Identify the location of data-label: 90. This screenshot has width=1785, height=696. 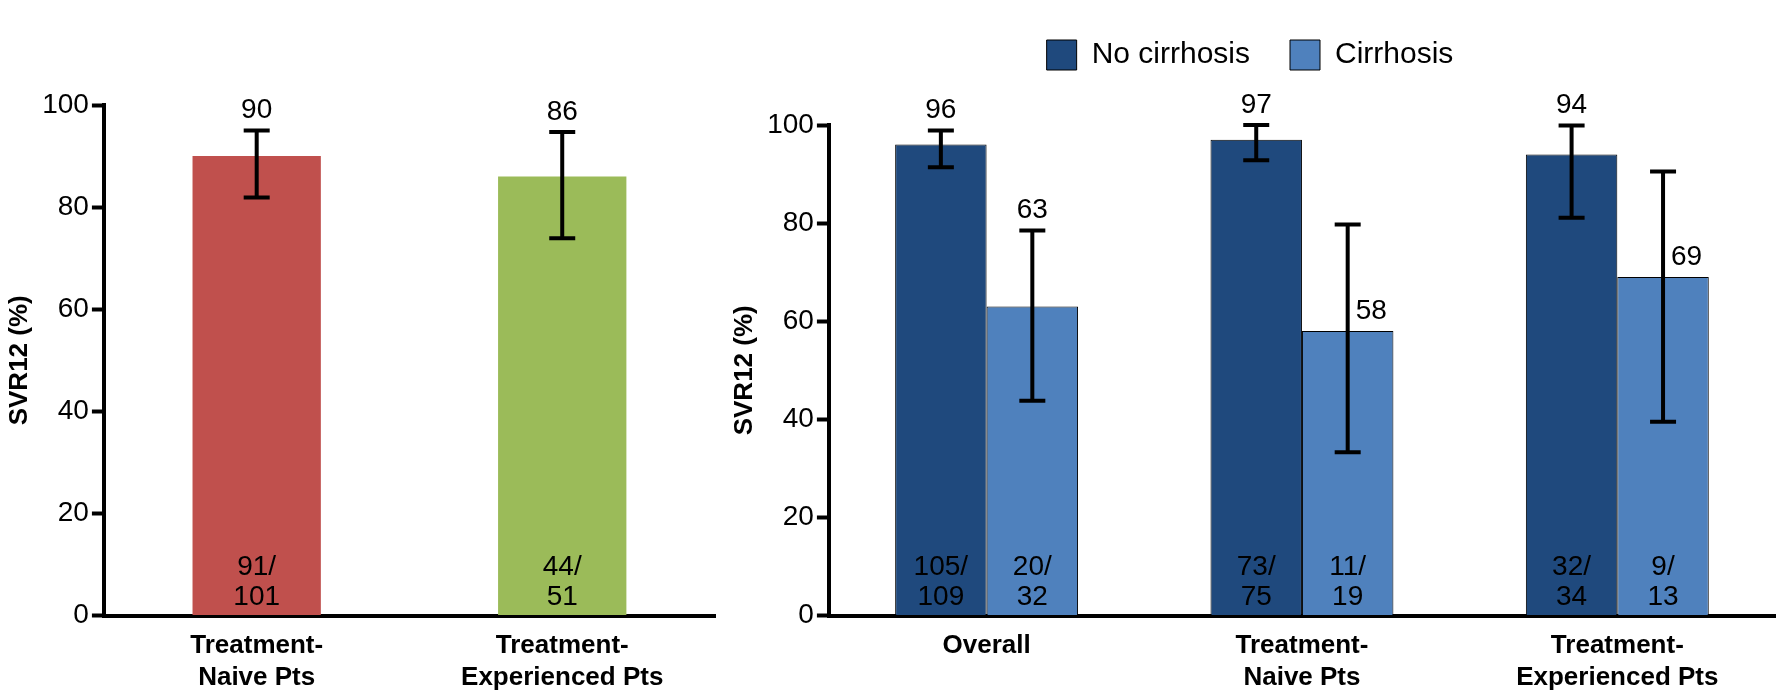
(257, 109).